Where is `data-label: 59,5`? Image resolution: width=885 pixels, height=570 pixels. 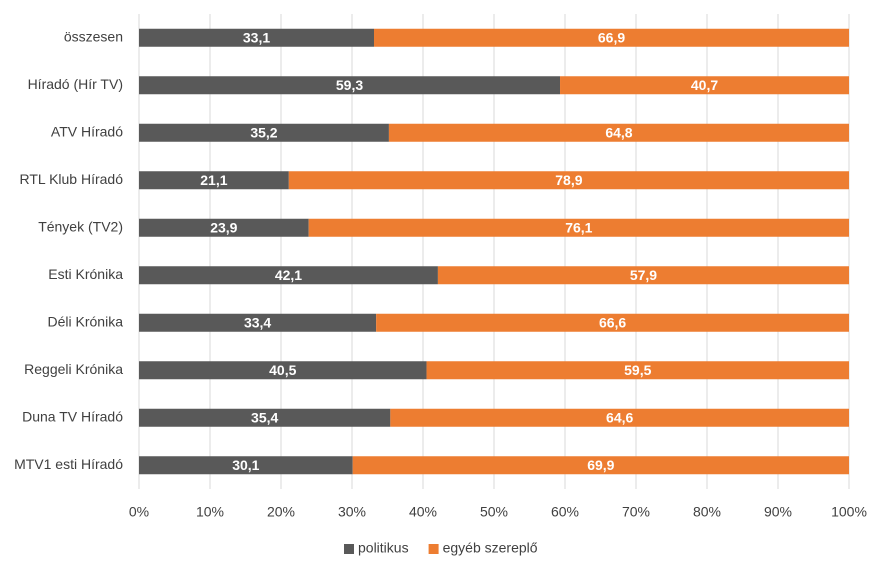 data-label: 59,5 is located at coordinates (637, 370).